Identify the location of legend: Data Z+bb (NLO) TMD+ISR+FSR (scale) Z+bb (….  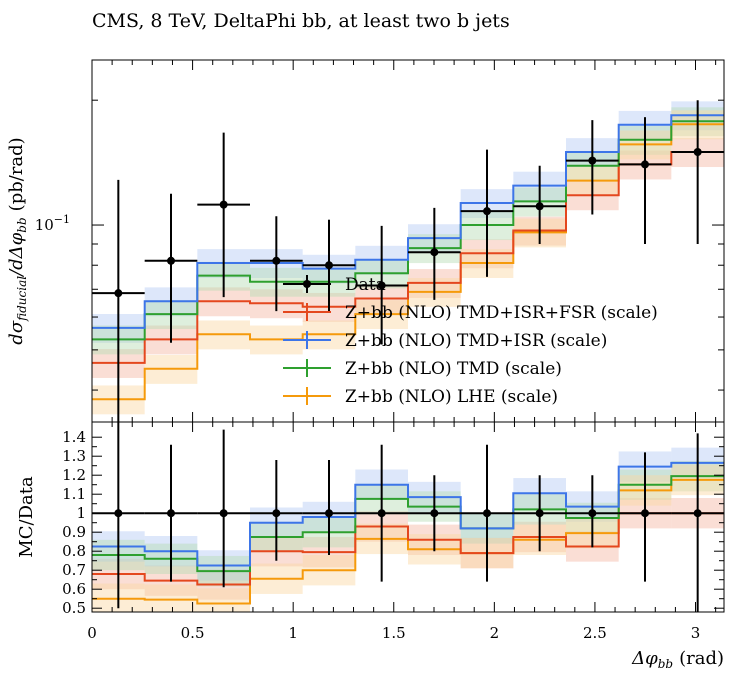
(470, 341).